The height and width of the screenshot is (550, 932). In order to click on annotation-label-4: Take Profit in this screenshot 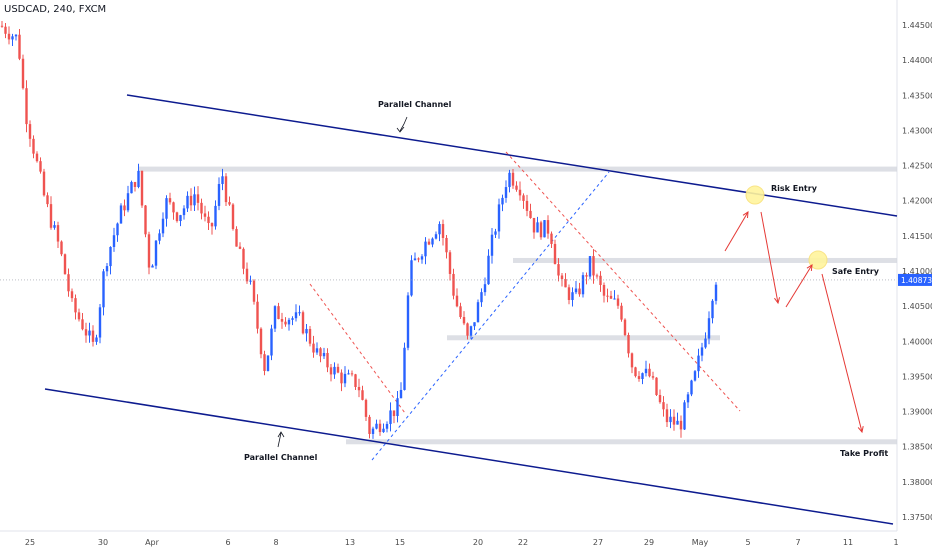, I will do `click(864, 453)`.